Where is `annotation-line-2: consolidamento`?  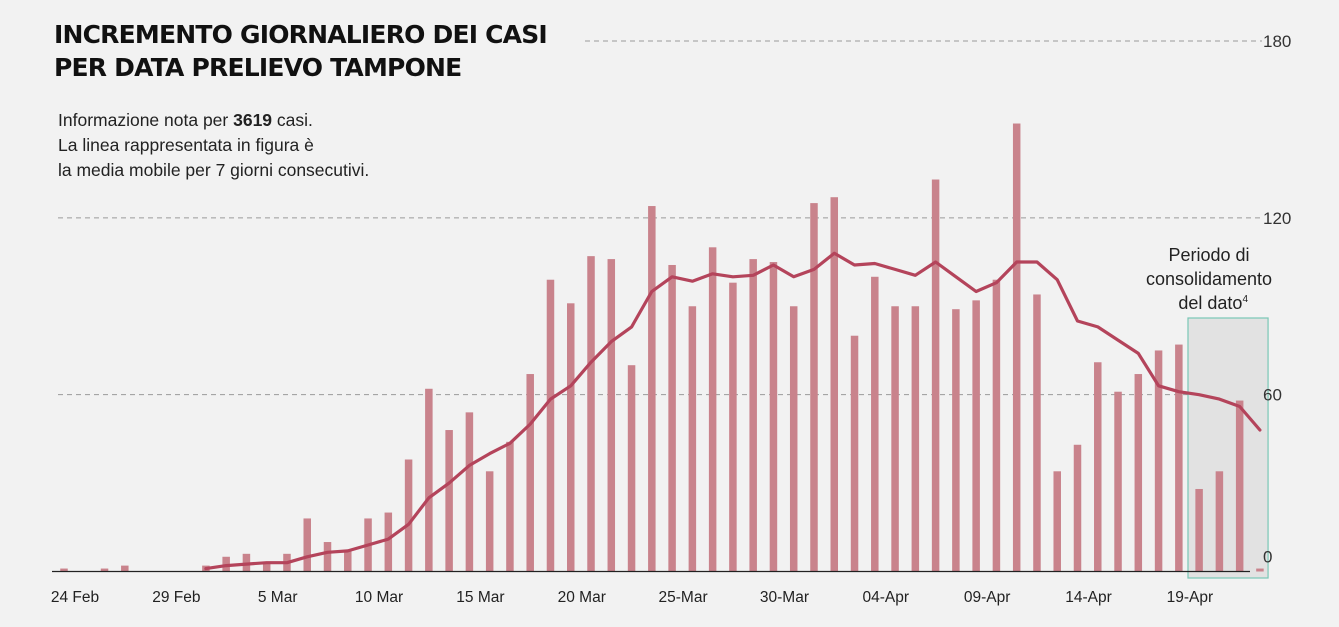
annotation-line-2: consolidamento is located at coordinates (1209, 279).